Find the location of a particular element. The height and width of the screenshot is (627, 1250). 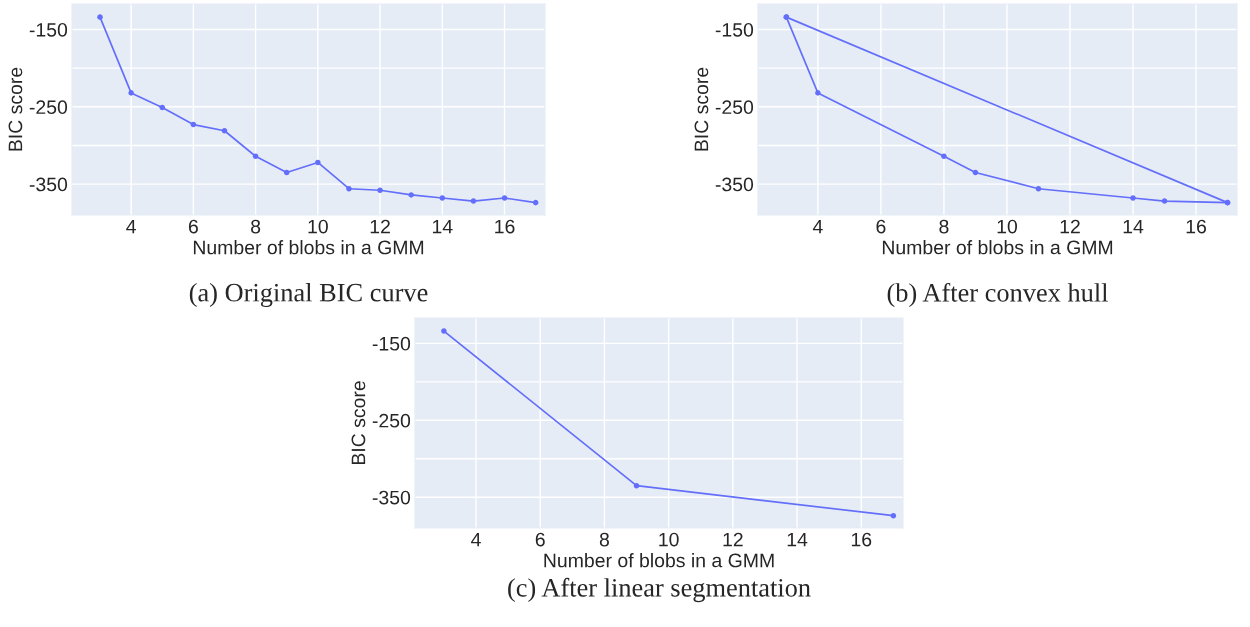

text: (b) After convex hull is located at coordinates (997, 295).